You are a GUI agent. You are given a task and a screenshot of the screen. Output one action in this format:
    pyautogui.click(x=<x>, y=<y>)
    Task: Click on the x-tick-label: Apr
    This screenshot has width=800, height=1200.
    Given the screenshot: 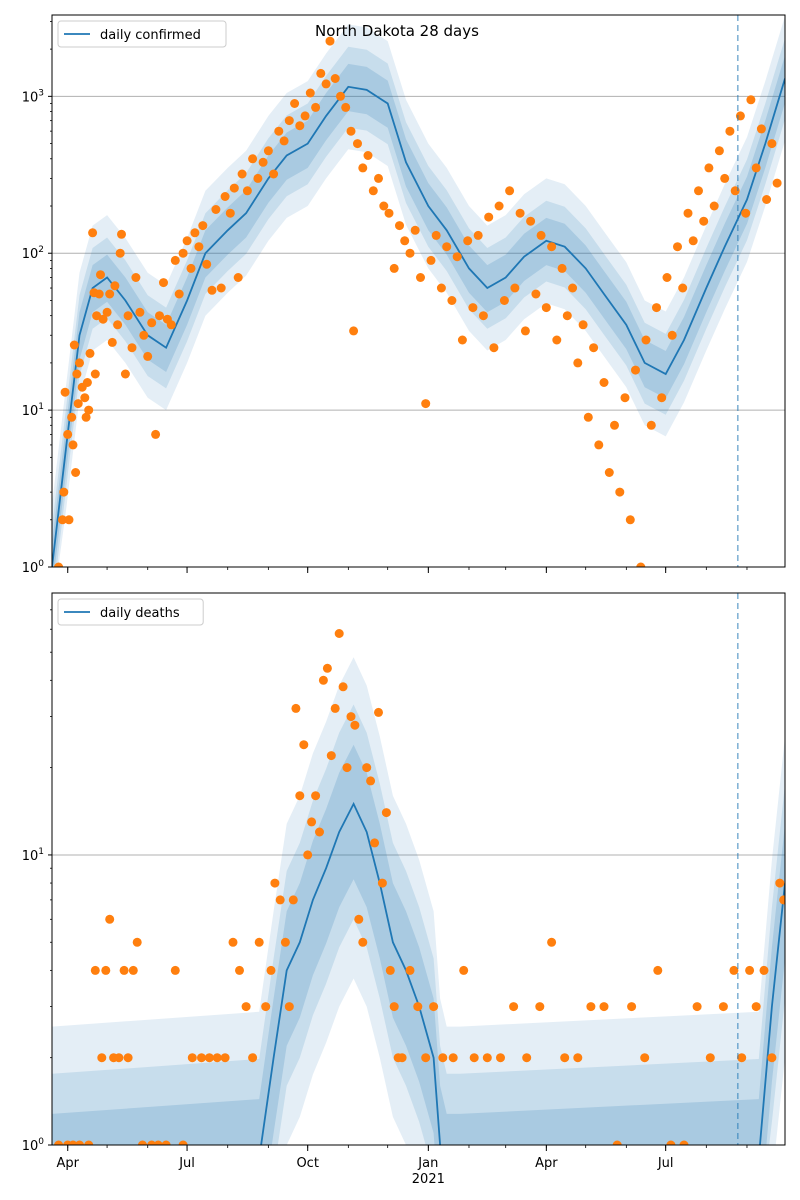 What is the action you would take?
    pyautogui.click(x=546, y=1163)
    